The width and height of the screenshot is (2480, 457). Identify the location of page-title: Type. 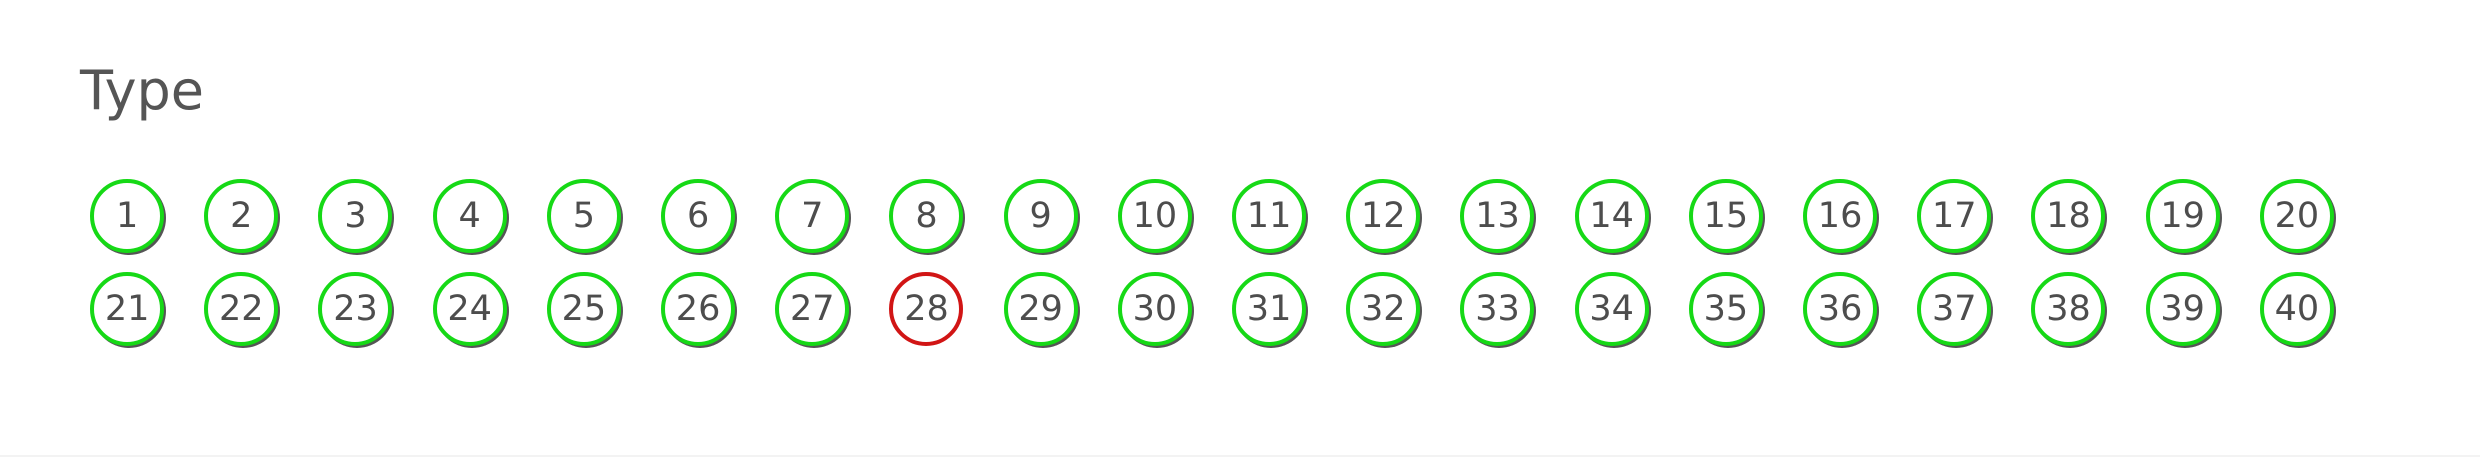
(142, 90).